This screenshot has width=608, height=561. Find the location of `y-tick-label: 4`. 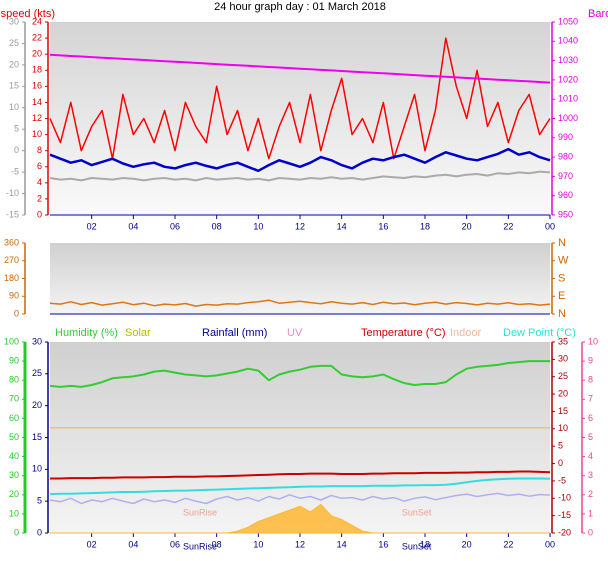

y-tick-label: 4 is located at coordinates (590, 456).